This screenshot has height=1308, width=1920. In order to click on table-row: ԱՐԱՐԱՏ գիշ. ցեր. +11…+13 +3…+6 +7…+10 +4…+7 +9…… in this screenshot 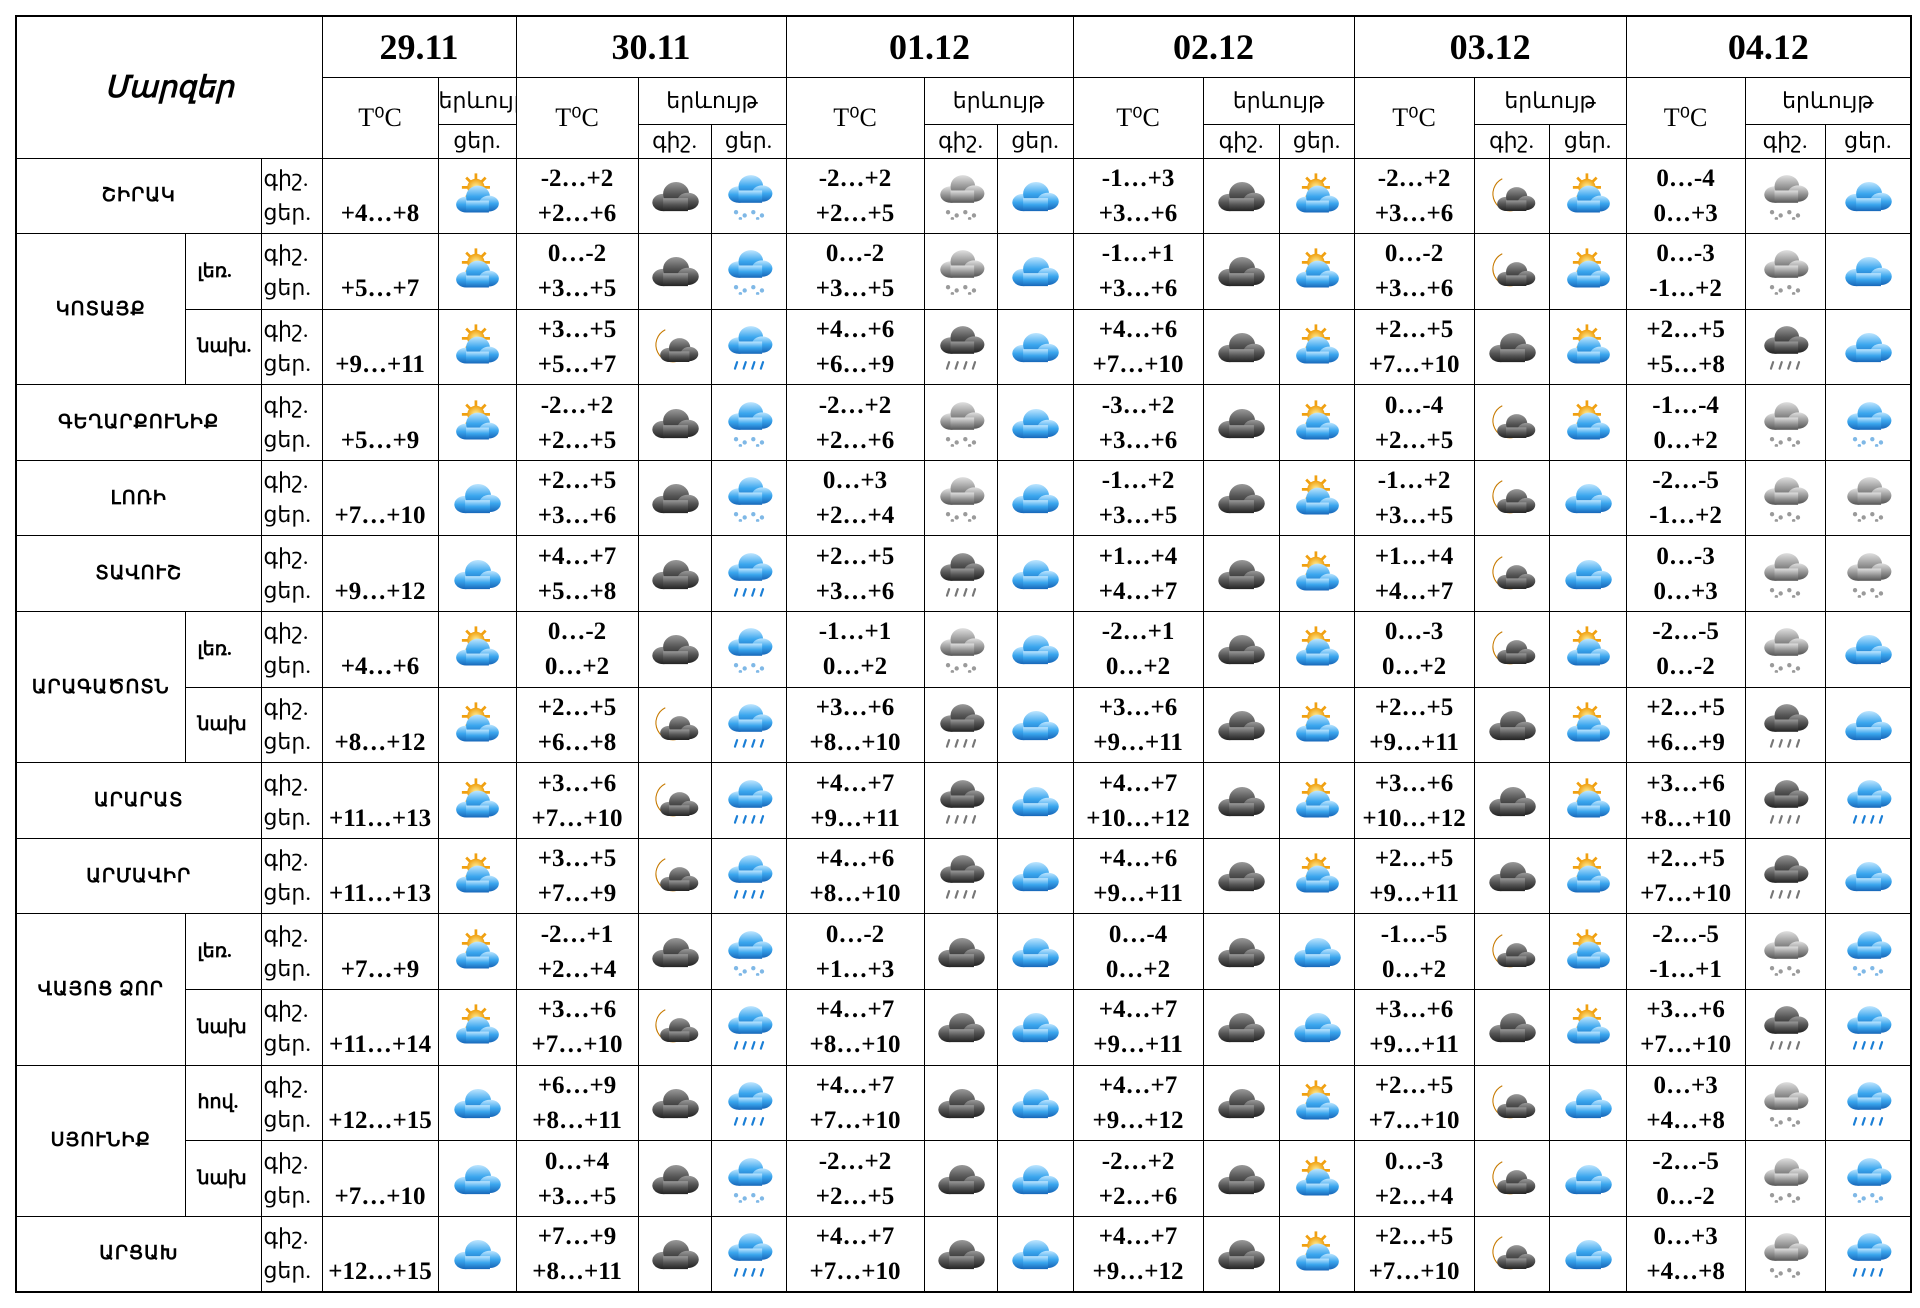, I will do `click(963, 800)`.